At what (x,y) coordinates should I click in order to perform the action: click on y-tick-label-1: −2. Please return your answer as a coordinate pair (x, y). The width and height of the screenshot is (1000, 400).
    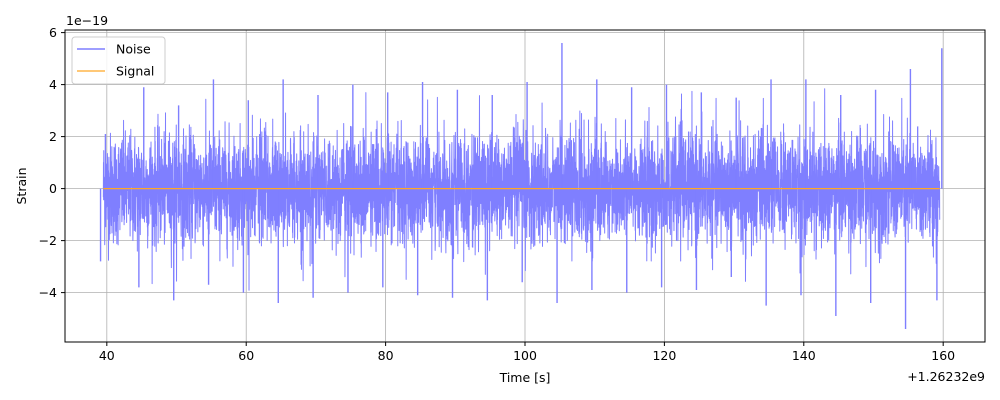
    Looking at the image, I should click on (48, 240).